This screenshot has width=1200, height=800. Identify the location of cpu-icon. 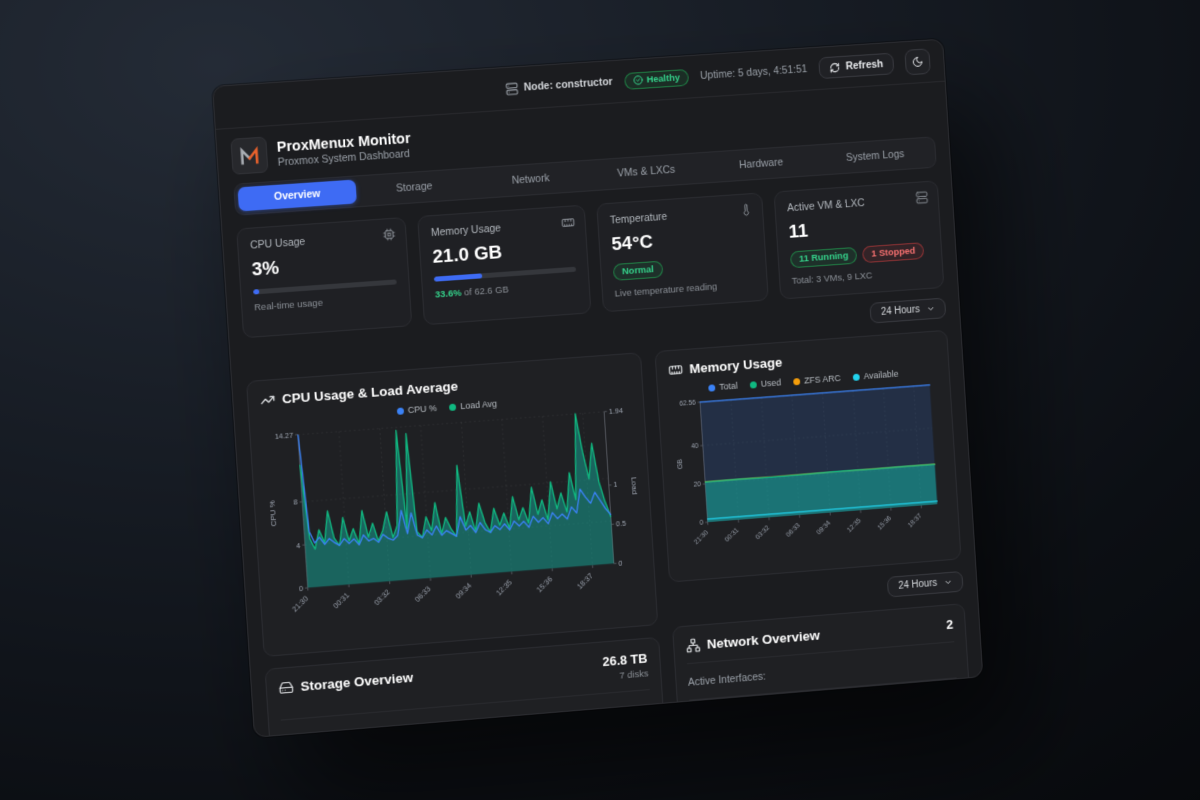
(389, 235).